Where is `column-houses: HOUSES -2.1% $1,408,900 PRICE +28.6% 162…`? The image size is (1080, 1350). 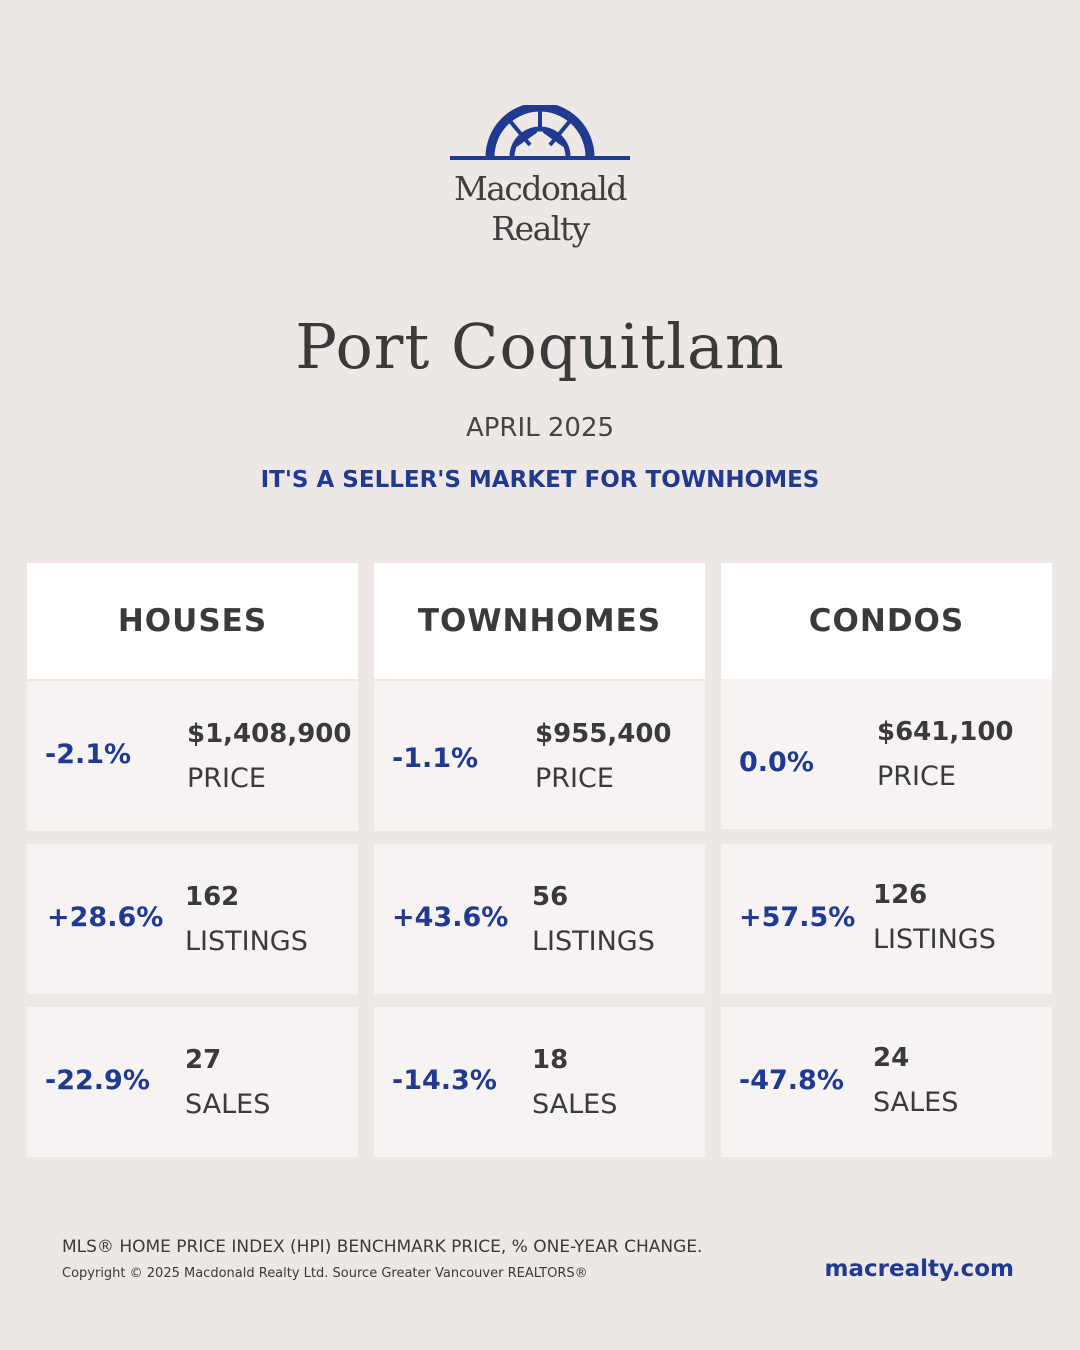
column-houses: HOUSES -2.1% $1,408,900 PRICE +28.6% 162… is located at coordinates (192, 860).